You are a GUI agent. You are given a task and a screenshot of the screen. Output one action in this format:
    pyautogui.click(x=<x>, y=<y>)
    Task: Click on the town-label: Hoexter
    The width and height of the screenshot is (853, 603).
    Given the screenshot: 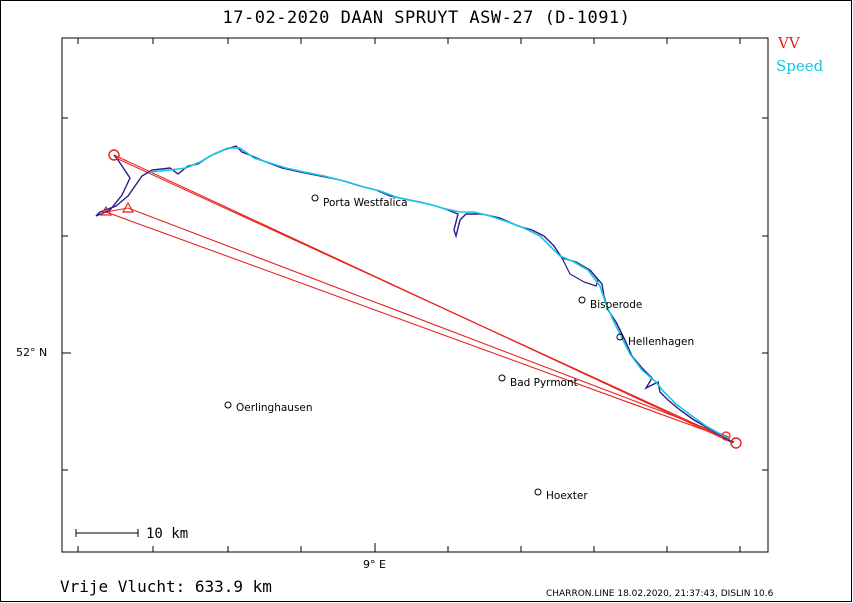 What is the action you would take?
    pyautogui.click(x=567, y=496)
    